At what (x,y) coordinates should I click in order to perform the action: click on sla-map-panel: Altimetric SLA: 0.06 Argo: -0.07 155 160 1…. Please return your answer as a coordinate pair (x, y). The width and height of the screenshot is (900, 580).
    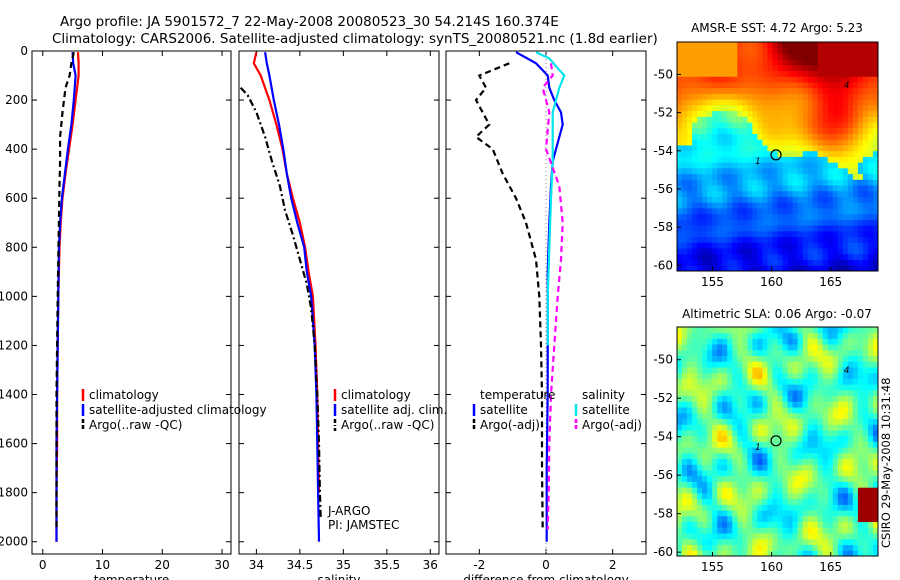
    Looking at the image, I should click on (766, 440).